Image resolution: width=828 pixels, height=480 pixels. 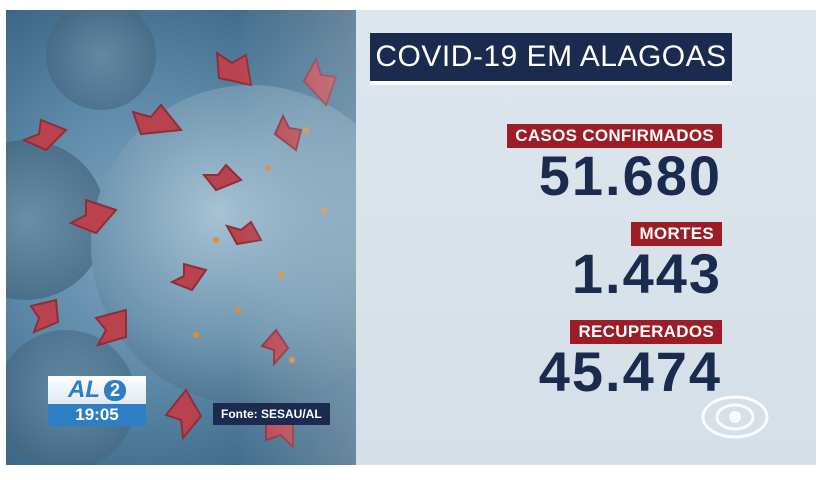 What do you see at coordinates (83, 389) in the screenshot?
I see `channel-logo-text: AL` at bounding box center [83, 389].